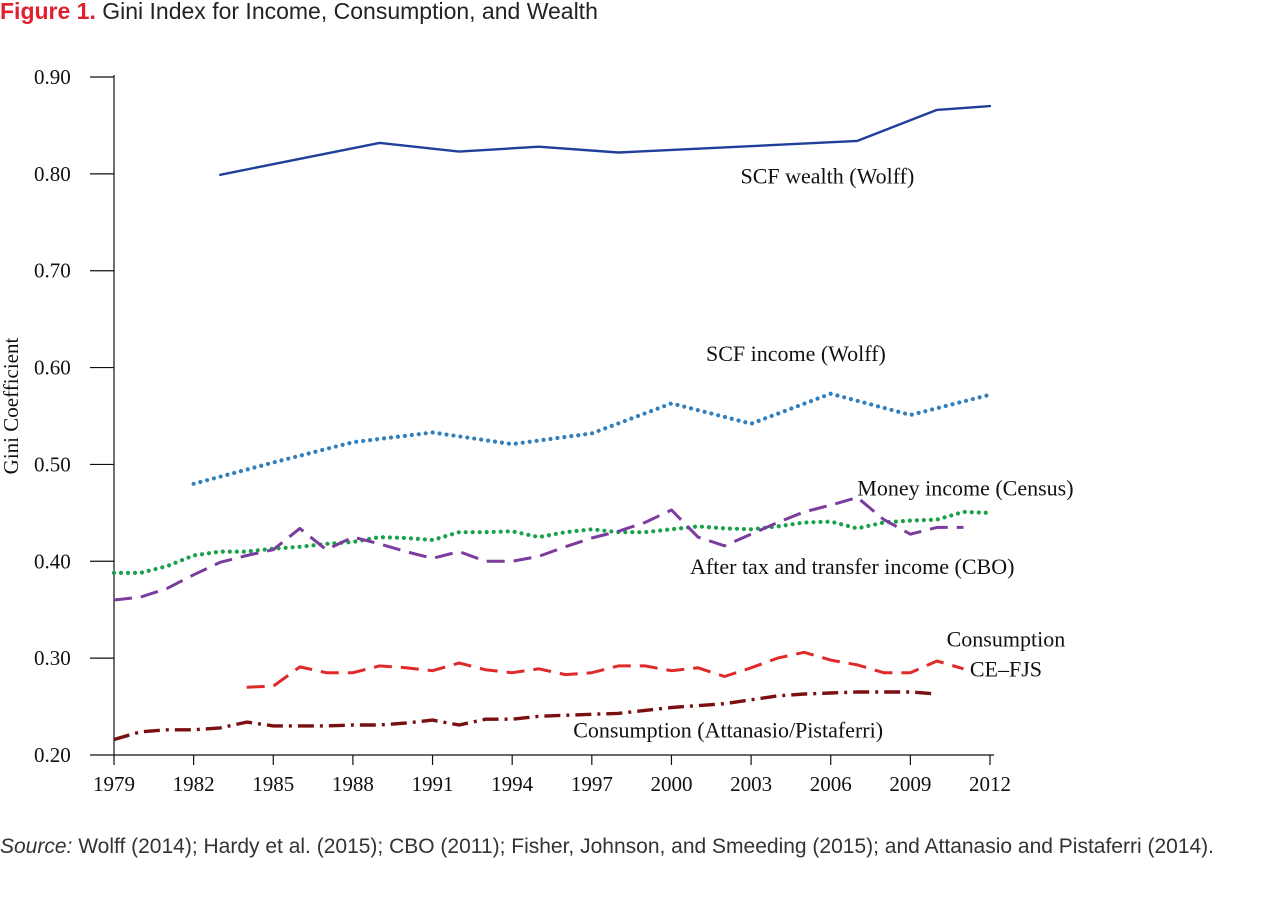 Image resolution: width=1280 pixels, height=902 pixels. Describe the element at coordinates (353, 784) in the screenshot. I see `x-tick-label: 1988` at that location.